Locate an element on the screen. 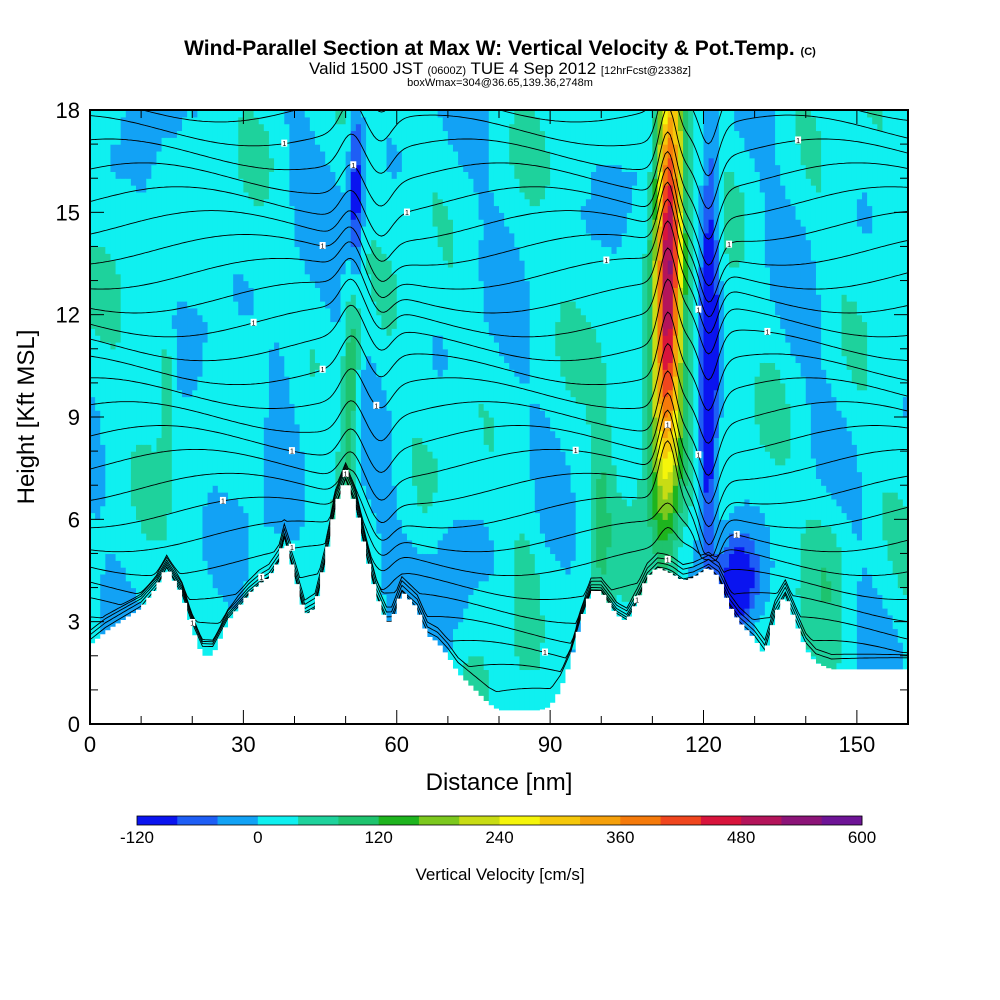  y-tick-label: 12 is located at coordinates (68, 315).